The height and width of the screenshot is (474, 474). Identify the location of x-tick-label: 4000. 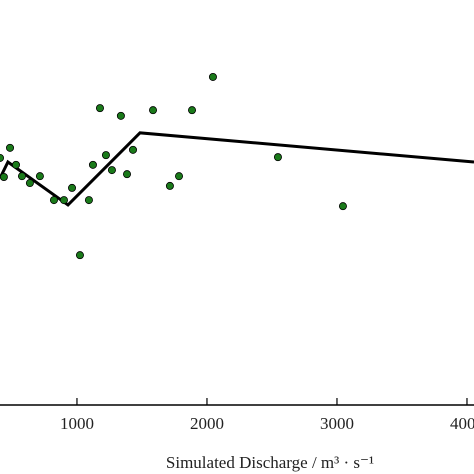
(462, 423).